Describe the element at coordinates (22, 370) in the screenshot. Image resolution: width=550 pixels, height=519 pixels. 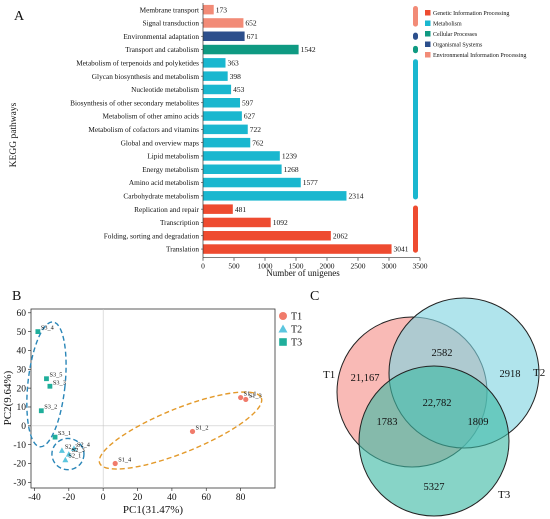
I see `y-tick-label: 30` at that location.